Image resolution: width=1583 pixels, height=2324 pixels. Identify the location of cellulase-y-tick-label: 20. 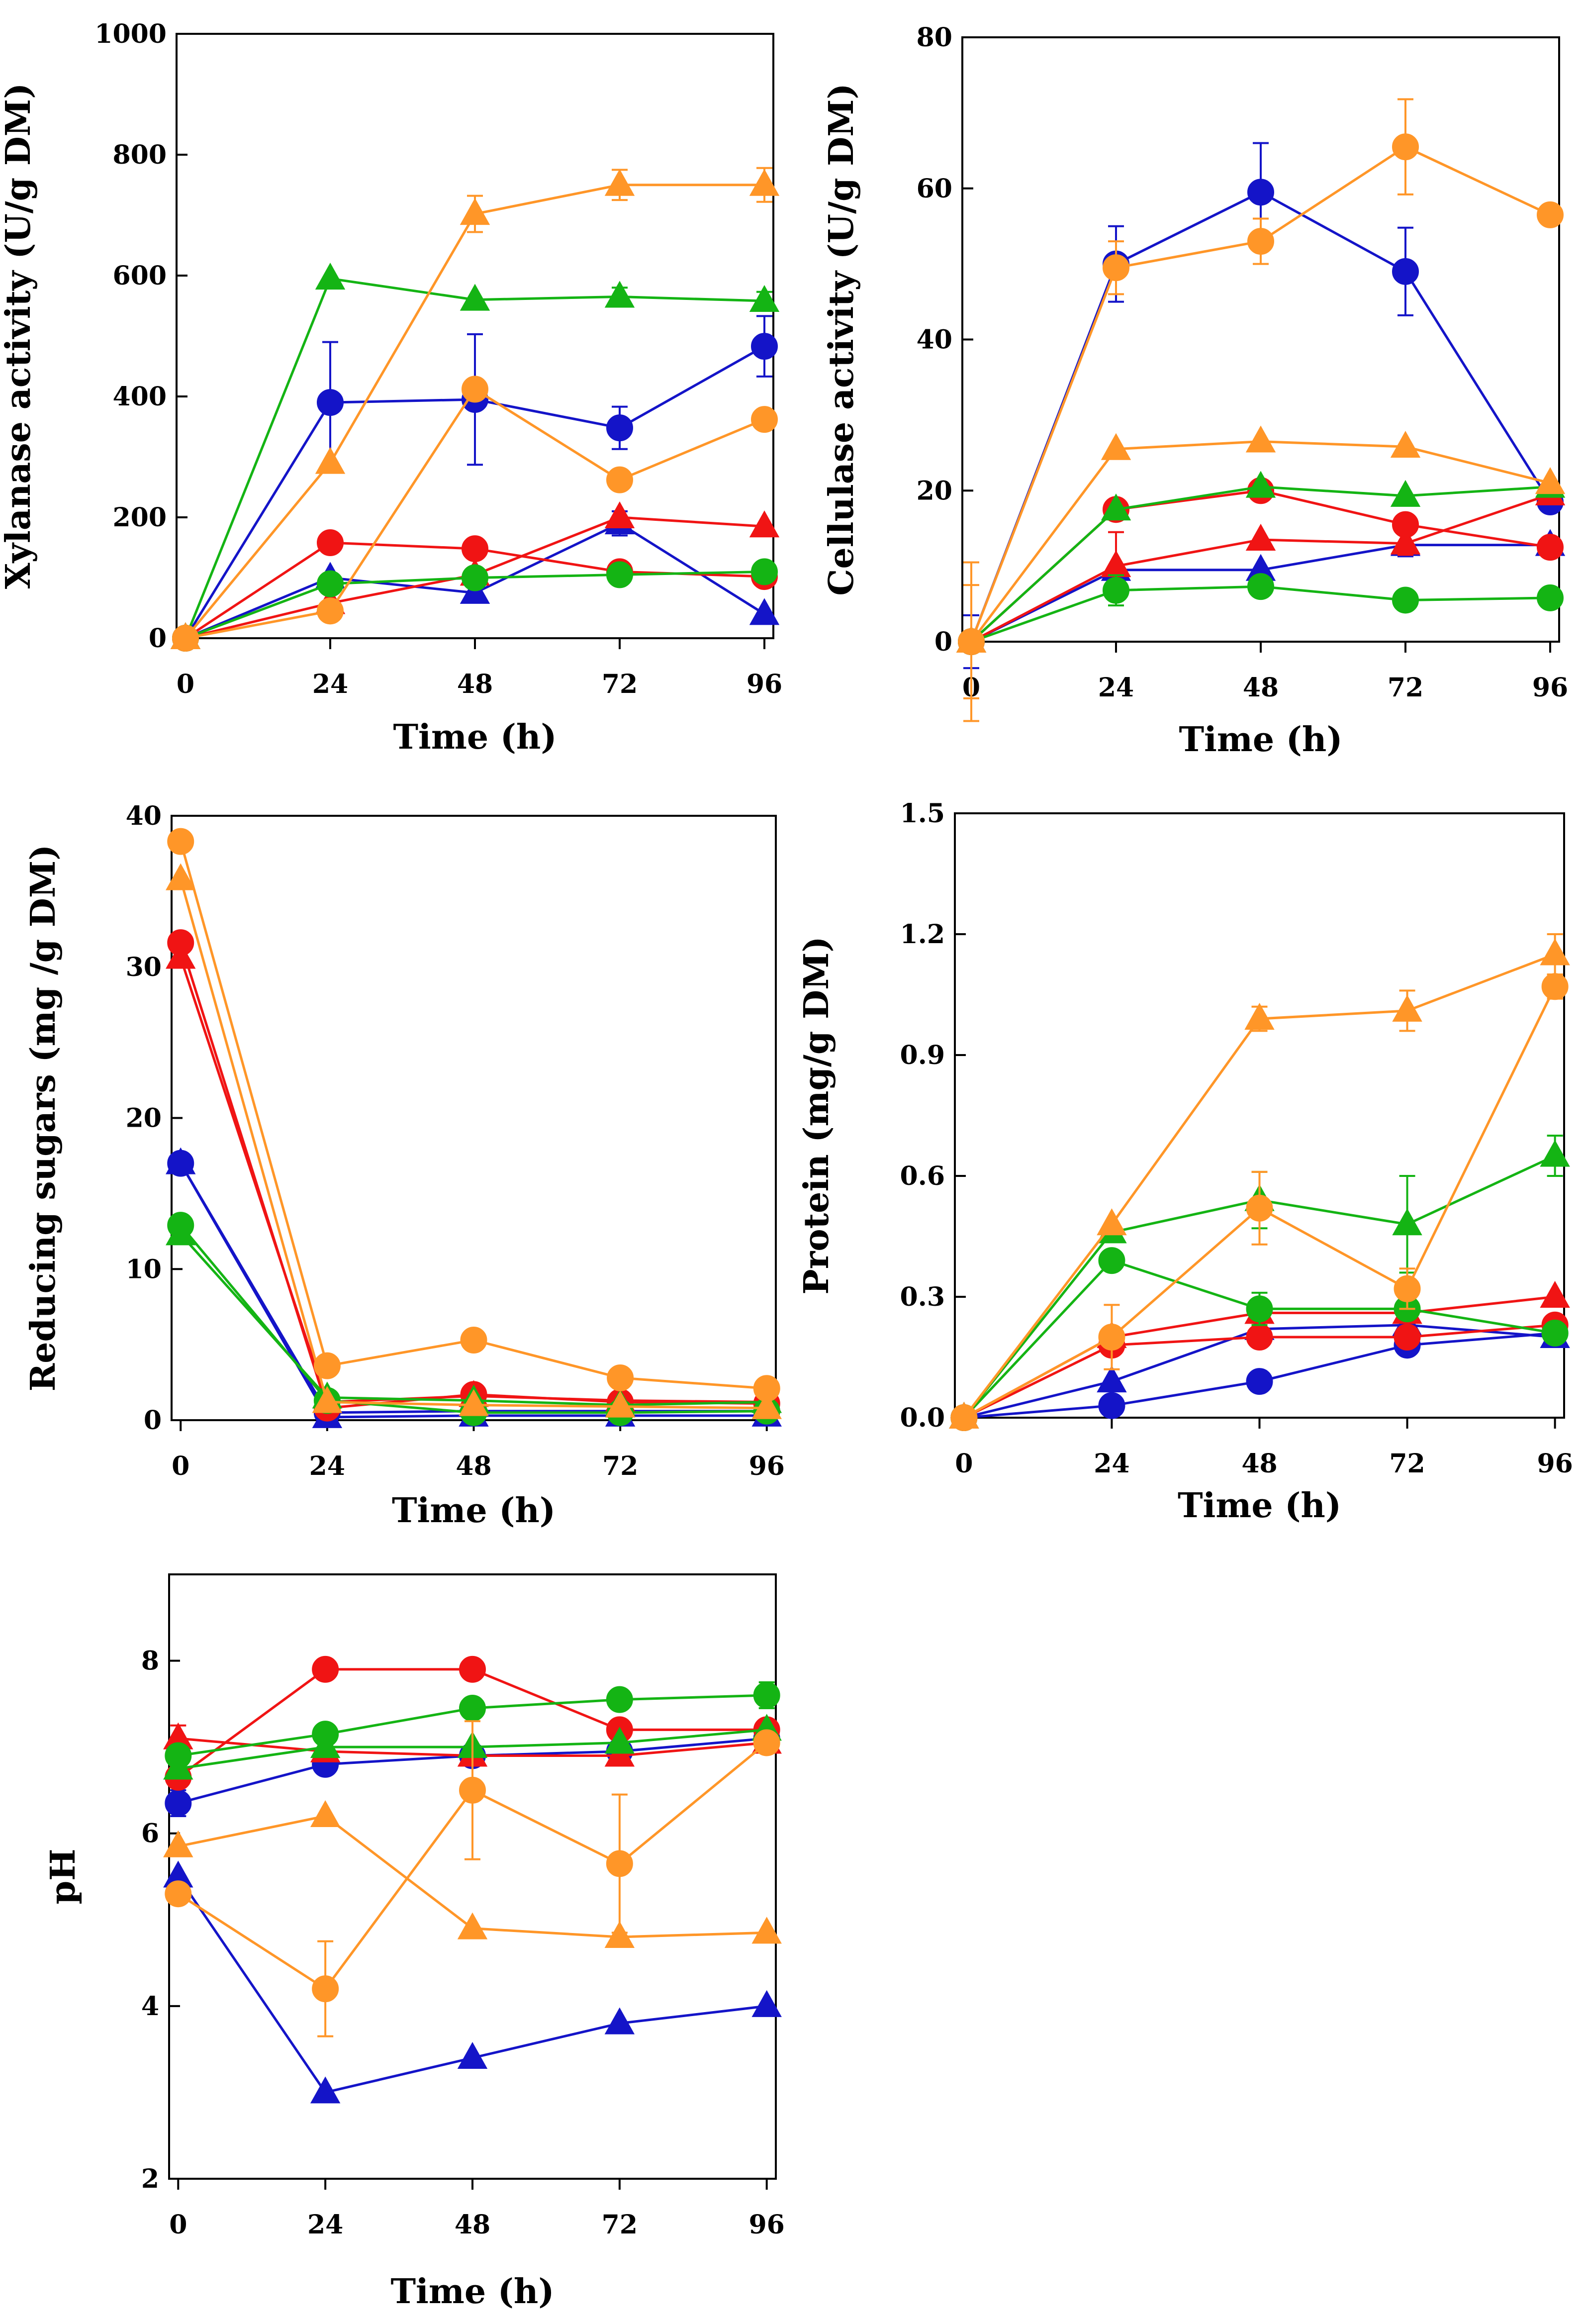
(935, 491).